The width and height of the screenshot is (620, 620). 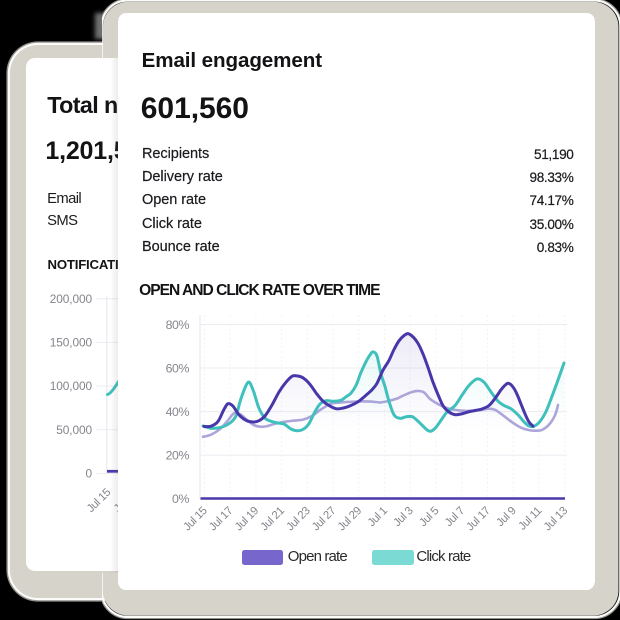 What do you see at coordinates (506, 517) in the screenshot?
I see `svg-text: Jul 9` at bounding box center [506, 517].